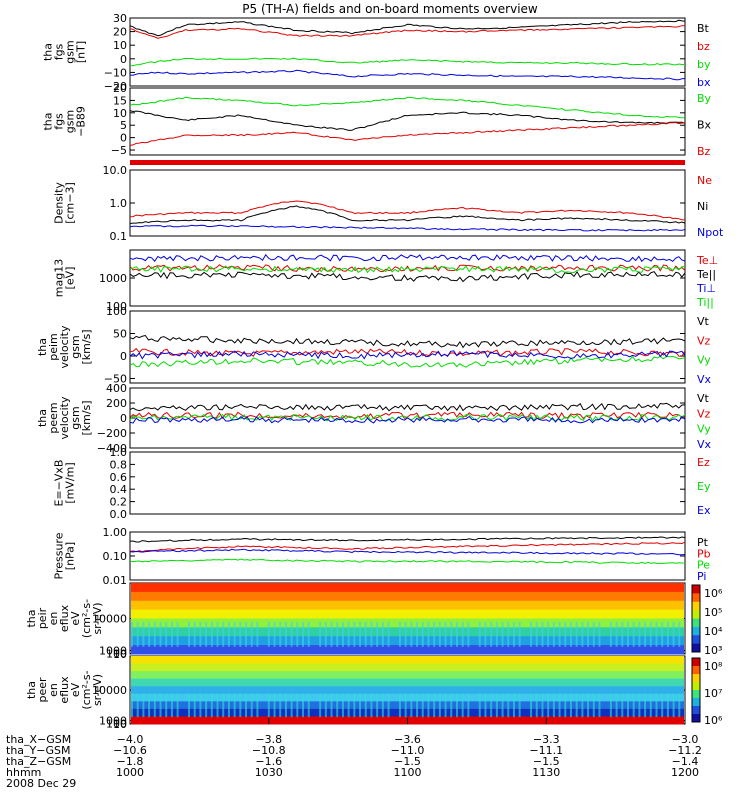 The image size is (750, 800). I want to click on y-tick-label: 400, so click(116, 388).